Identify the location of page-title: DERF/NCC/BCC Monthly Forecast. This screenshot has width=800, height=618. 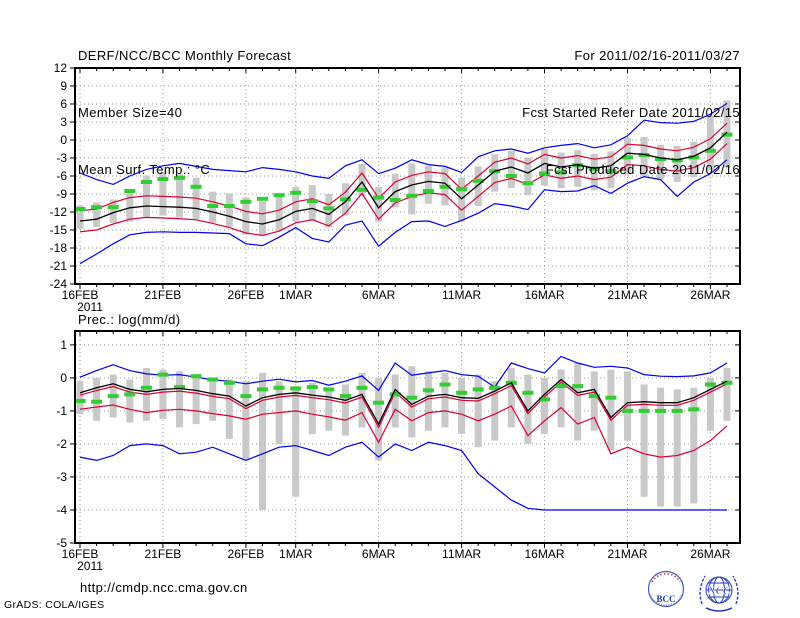
(185, 55).